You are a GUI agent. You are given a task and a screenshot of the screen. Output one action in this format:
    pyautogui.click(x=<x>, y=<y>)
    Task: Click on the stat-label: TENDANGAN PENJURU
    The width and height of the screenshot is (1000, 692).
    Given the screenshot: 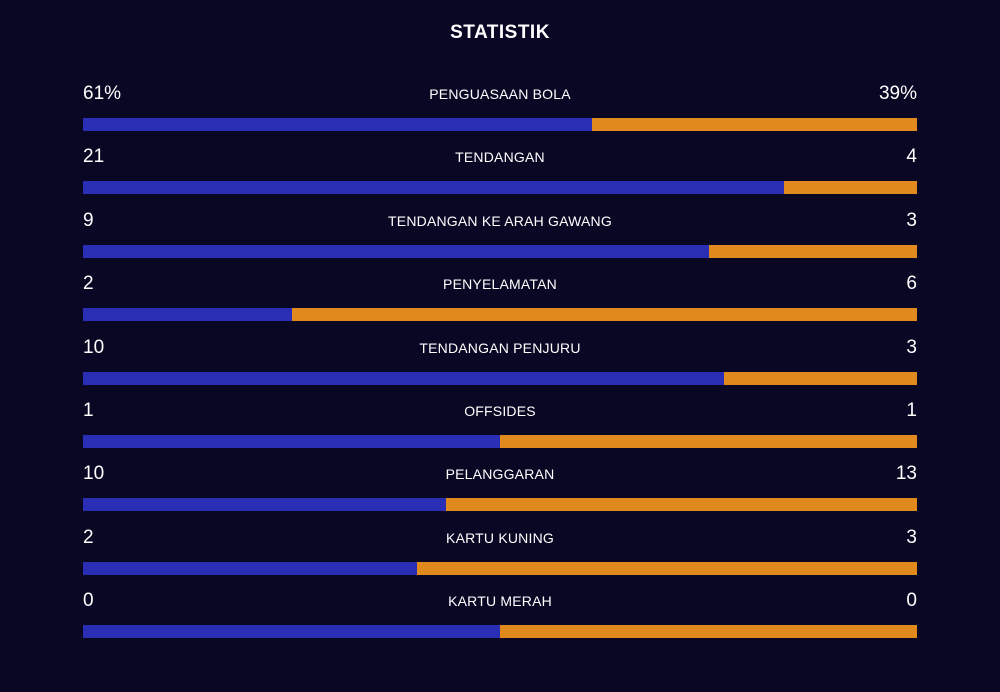 What is the action you would take?
    pyautogui.click(x=500, y=348)
    